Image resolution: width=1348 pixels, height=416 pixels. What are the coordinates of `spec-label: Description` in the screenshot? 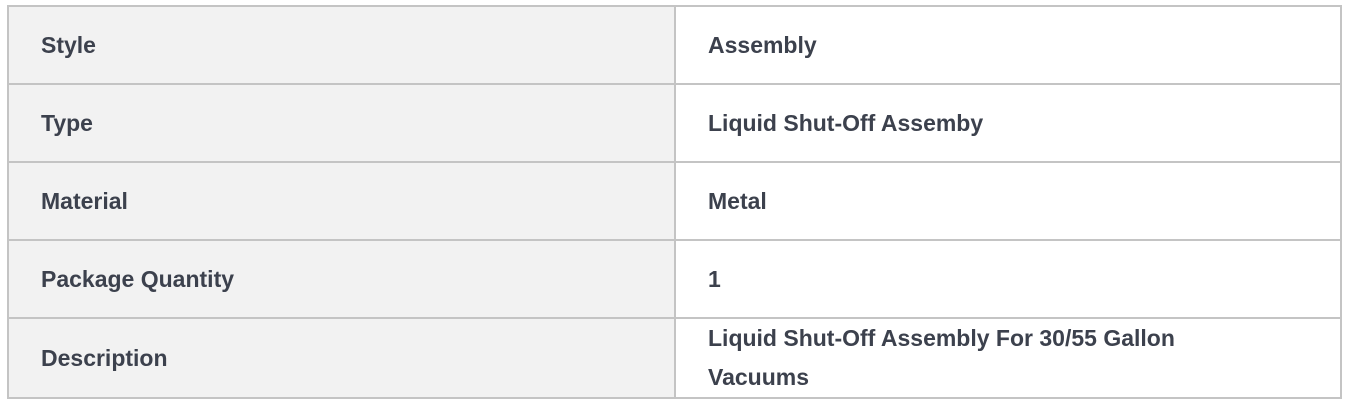 It's located at (341, 358).